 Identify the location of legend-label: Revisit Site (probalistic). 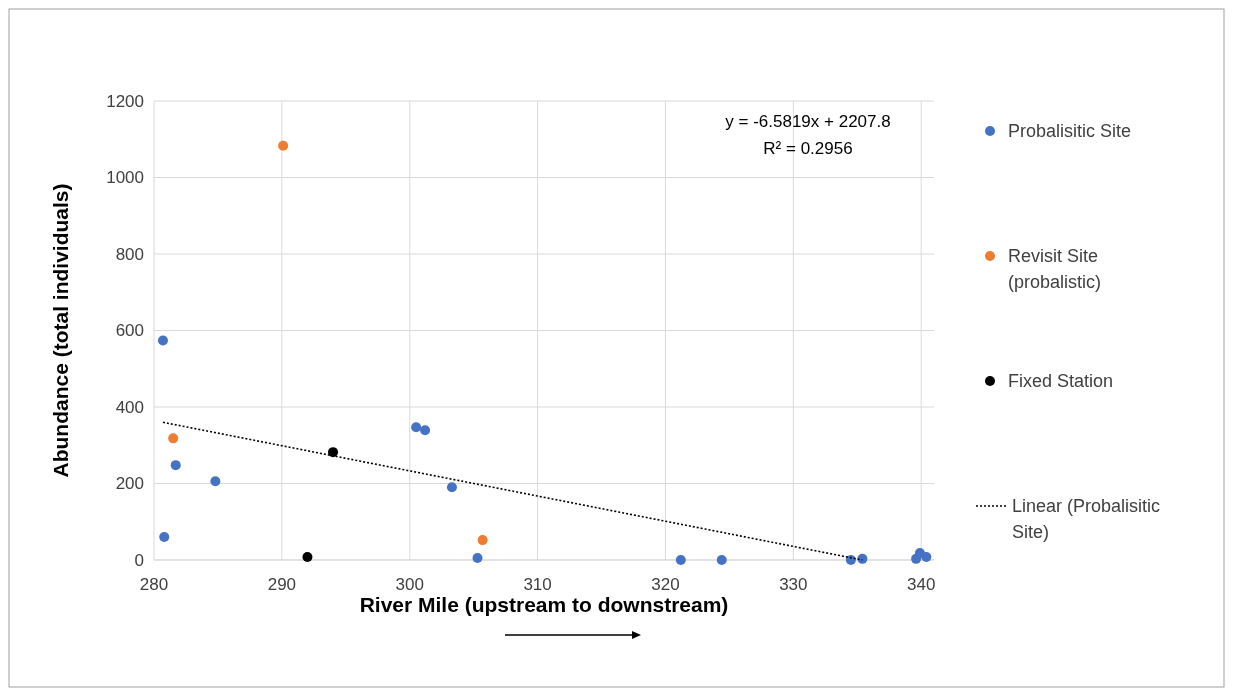
(1055, 269).